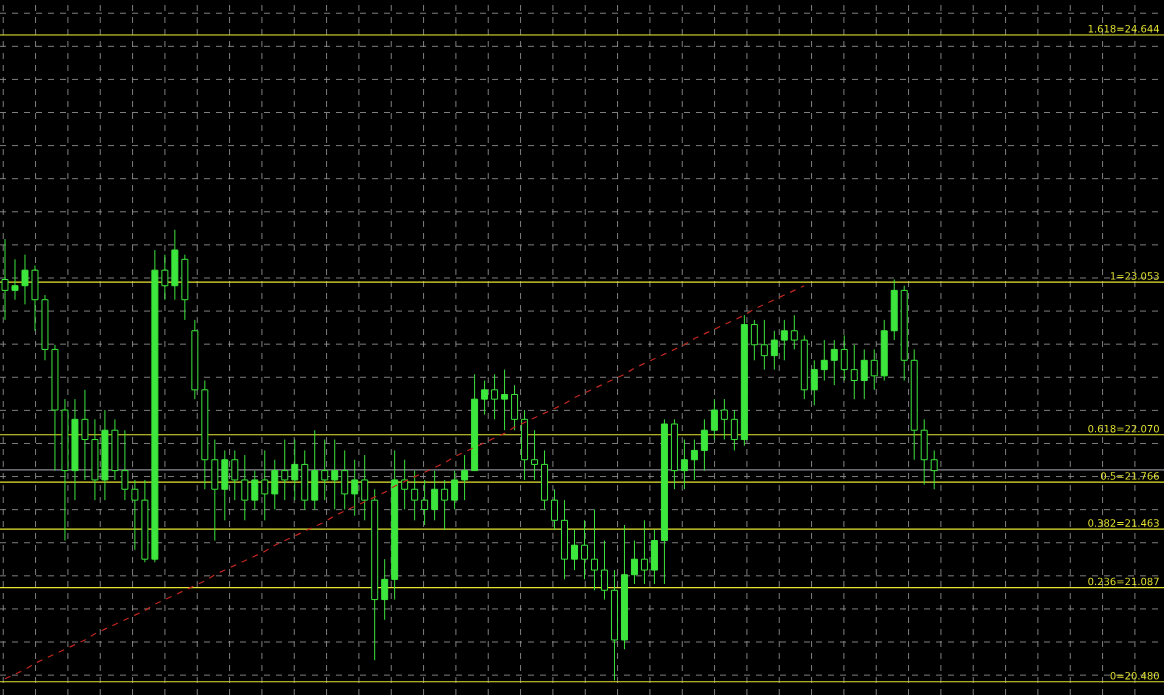 This screenshot has width=1164, height=695. I want to click on ref-line-label: 1.618=24.644, so click(1124, 28).